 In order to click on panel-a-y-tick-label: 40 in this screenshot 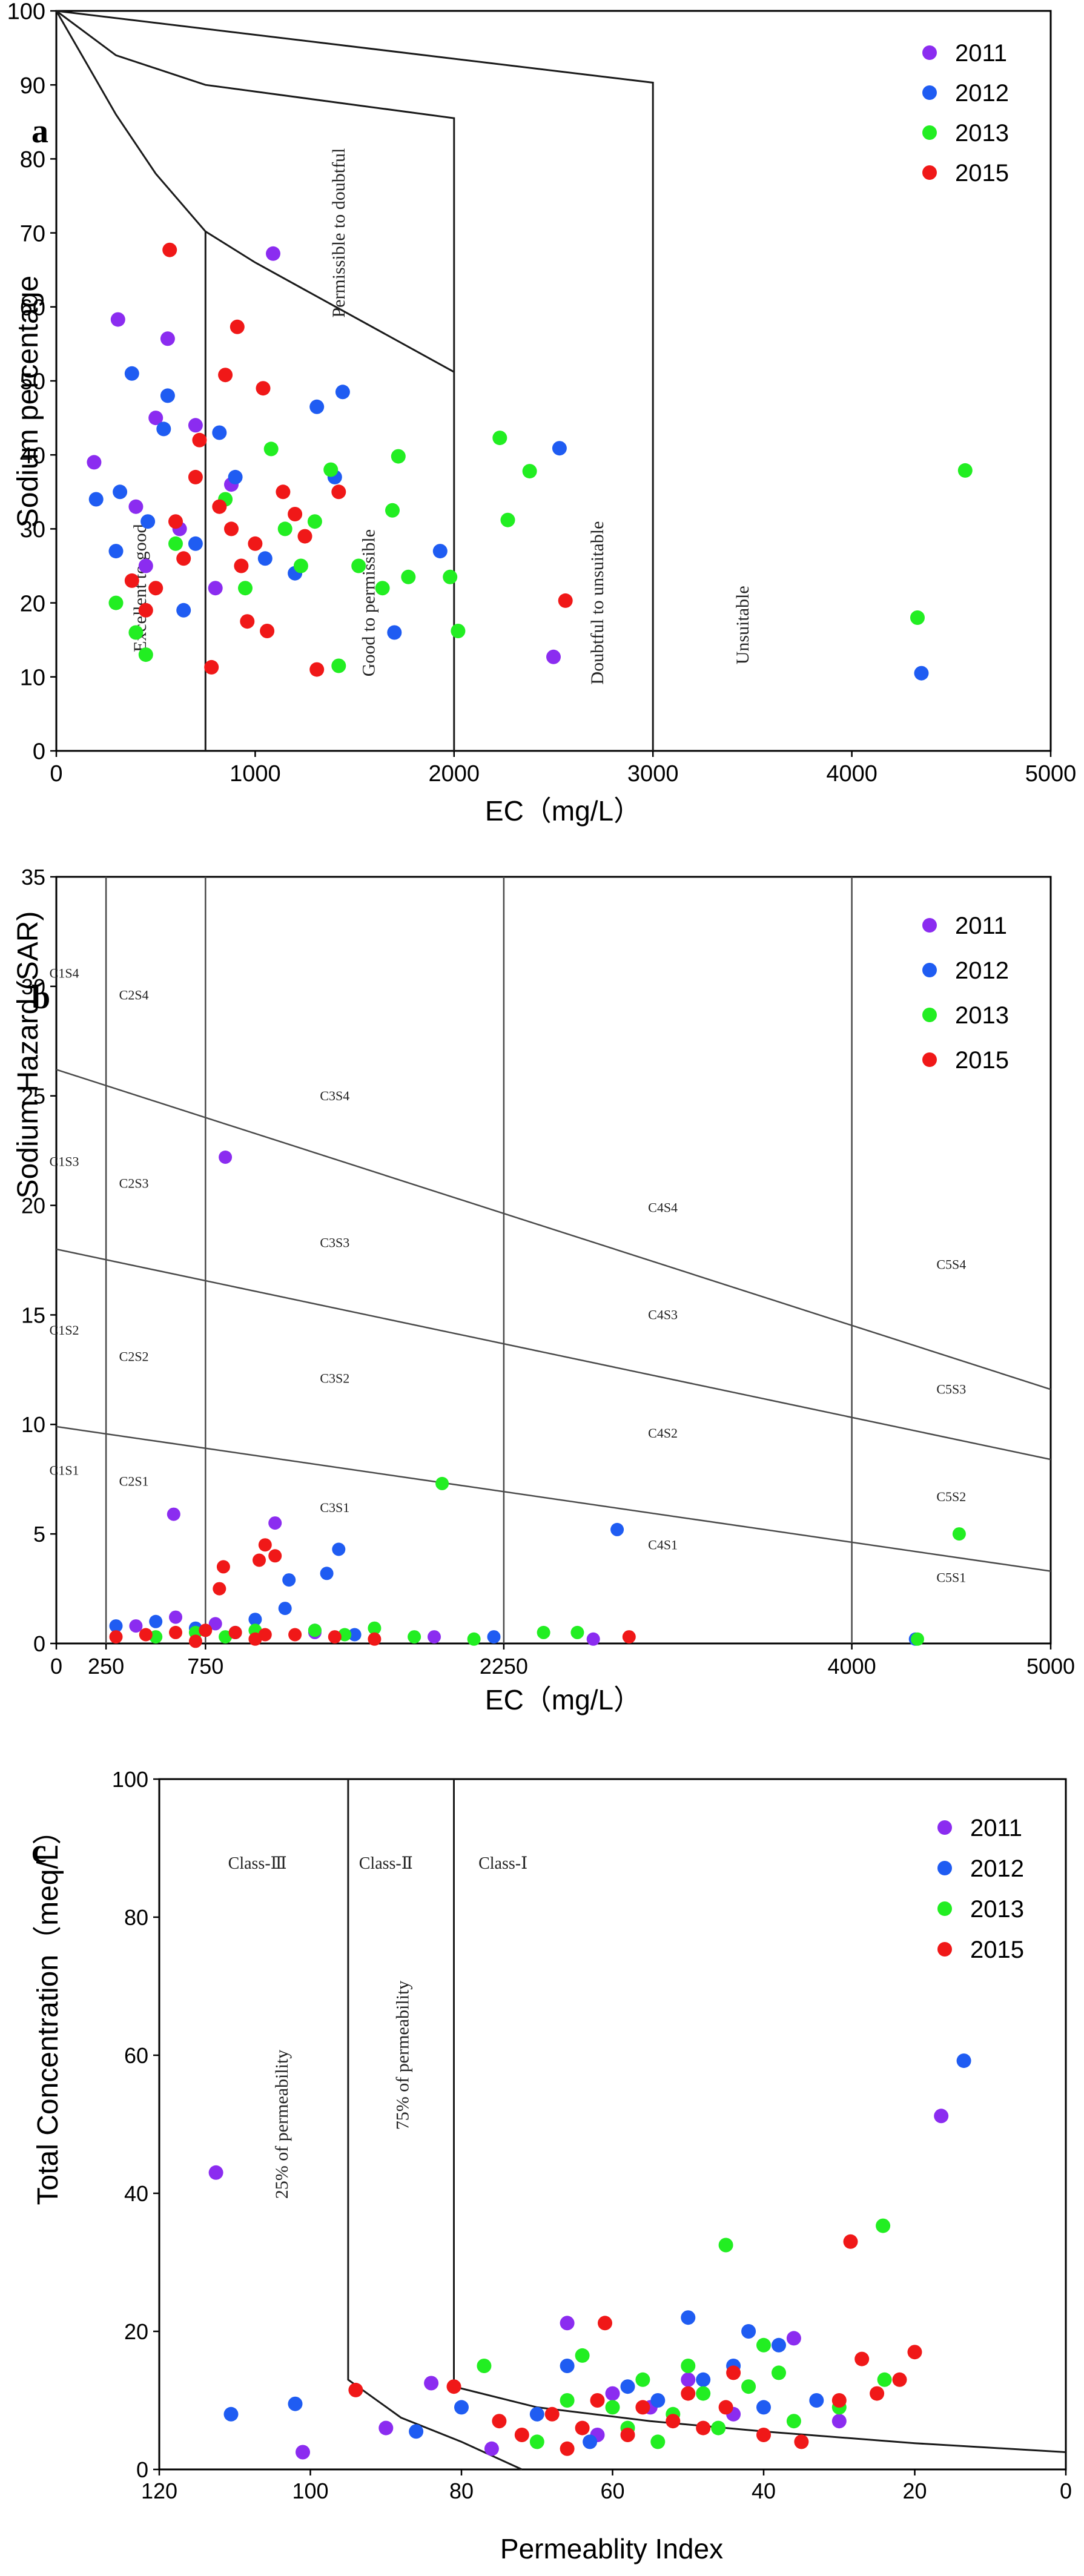, I will do `click(32, 456)`.